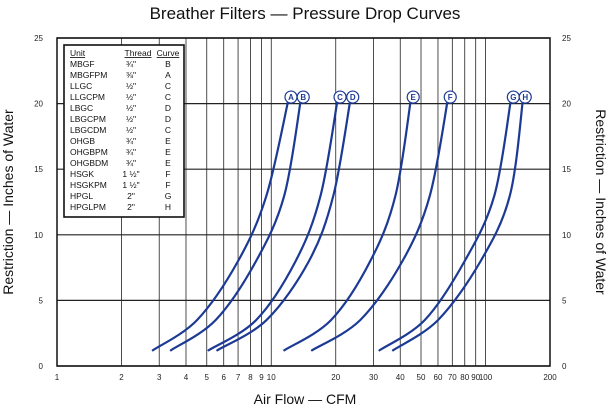 The width and height of the screenshot is (609, 410). Describe the element at coordinates (78, 53) in the screenshot. I see `legend-header-unit: Unit` at that location.